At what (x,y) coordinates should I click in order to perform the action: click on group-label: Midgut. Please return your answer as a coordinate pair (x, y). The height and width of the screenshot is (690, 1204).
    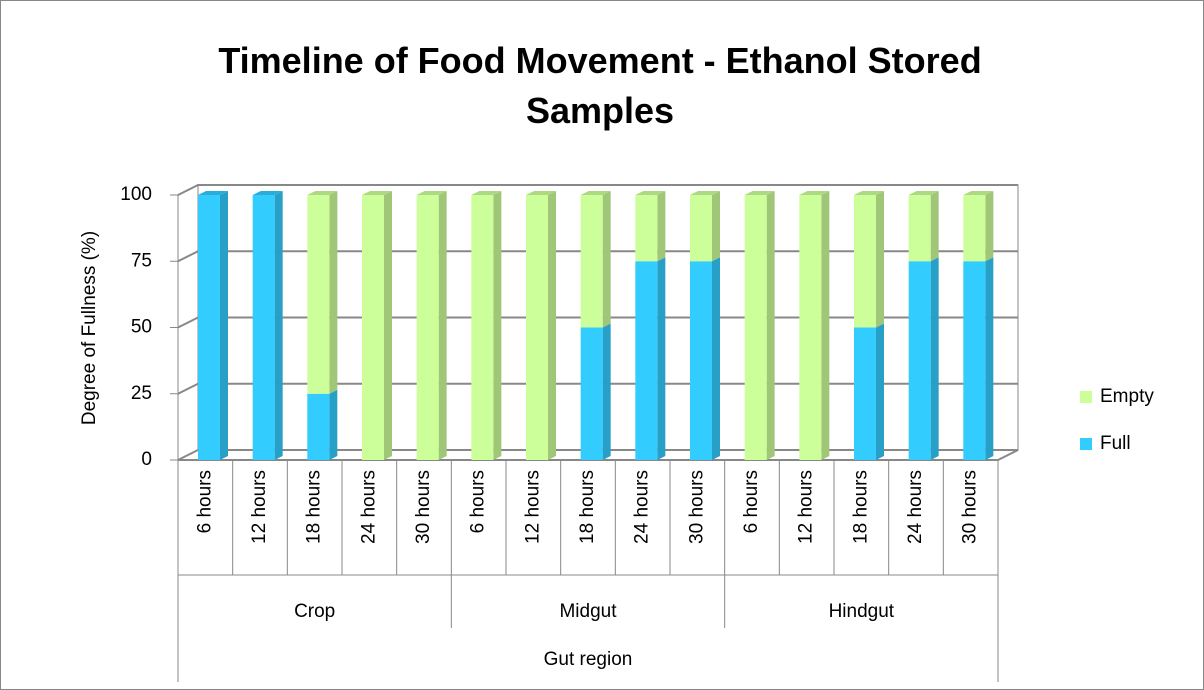
    Looking at the image, I should click on (588, 611).